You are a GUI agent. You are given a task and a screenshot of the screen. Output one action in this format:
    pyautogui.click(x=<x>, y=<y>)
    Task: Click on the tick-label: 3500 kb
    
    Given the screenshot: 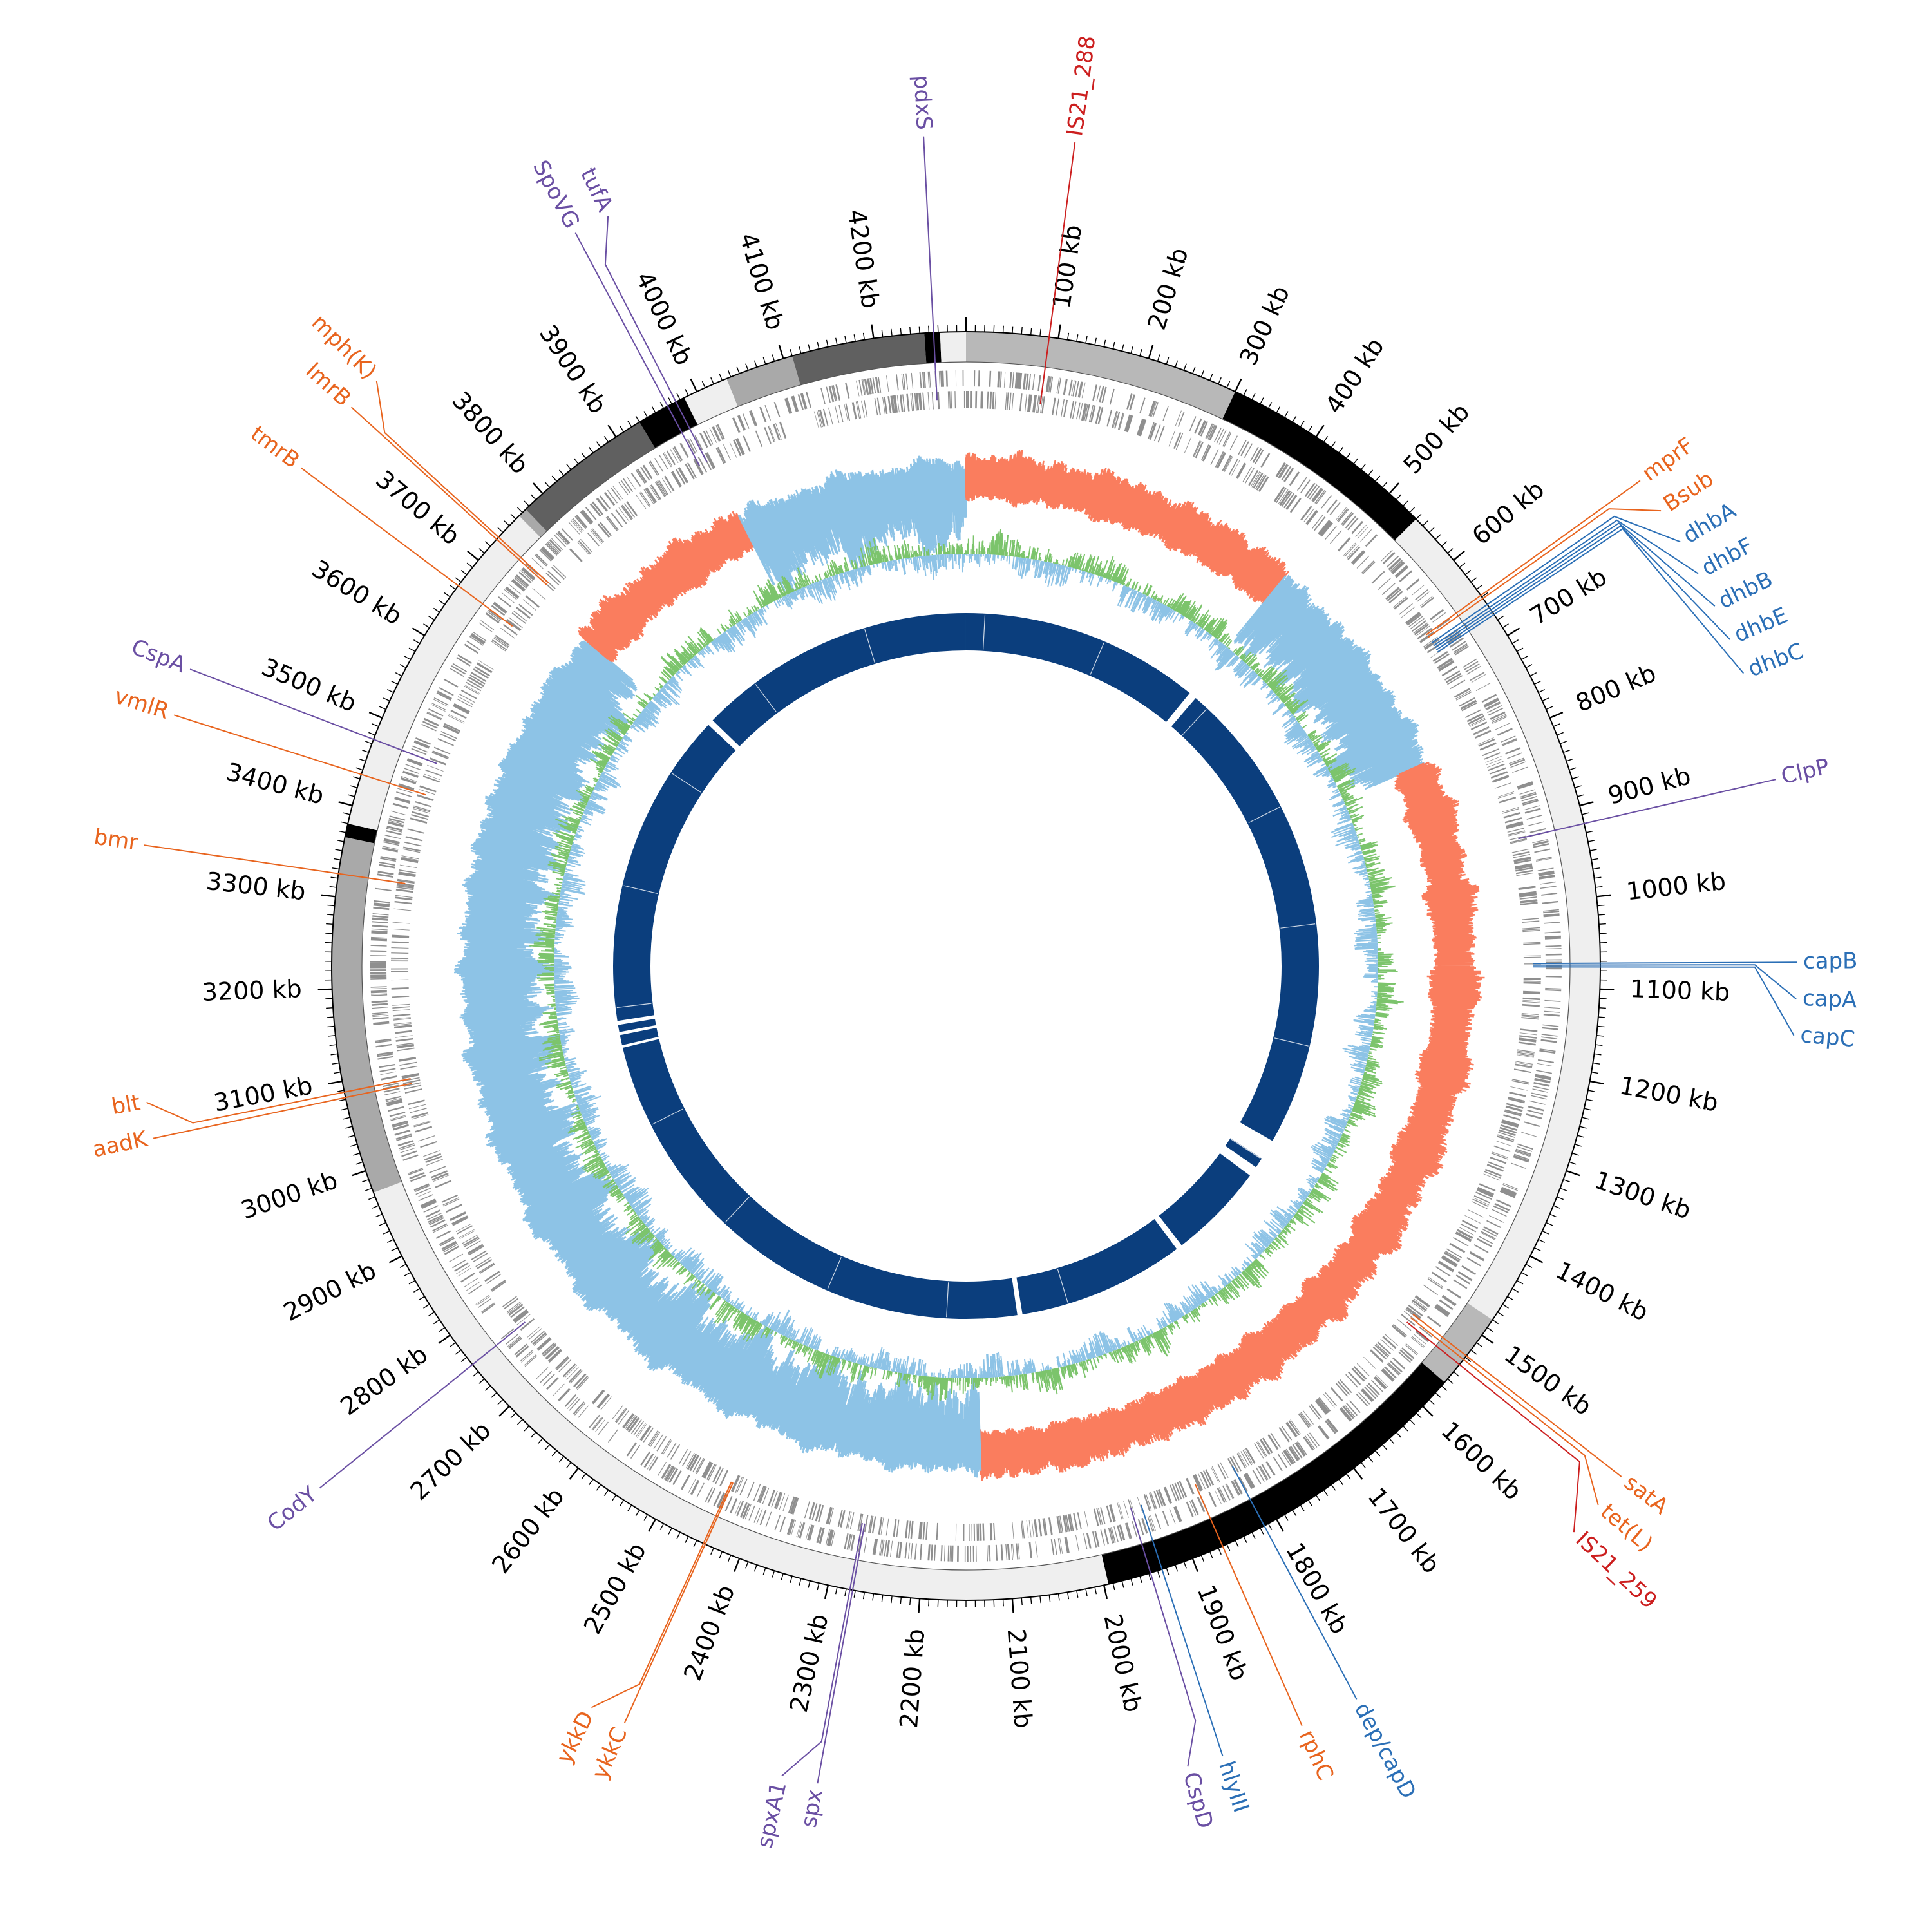 What is the action you would take?
    pyautogui.click(x=309, y=684)
    